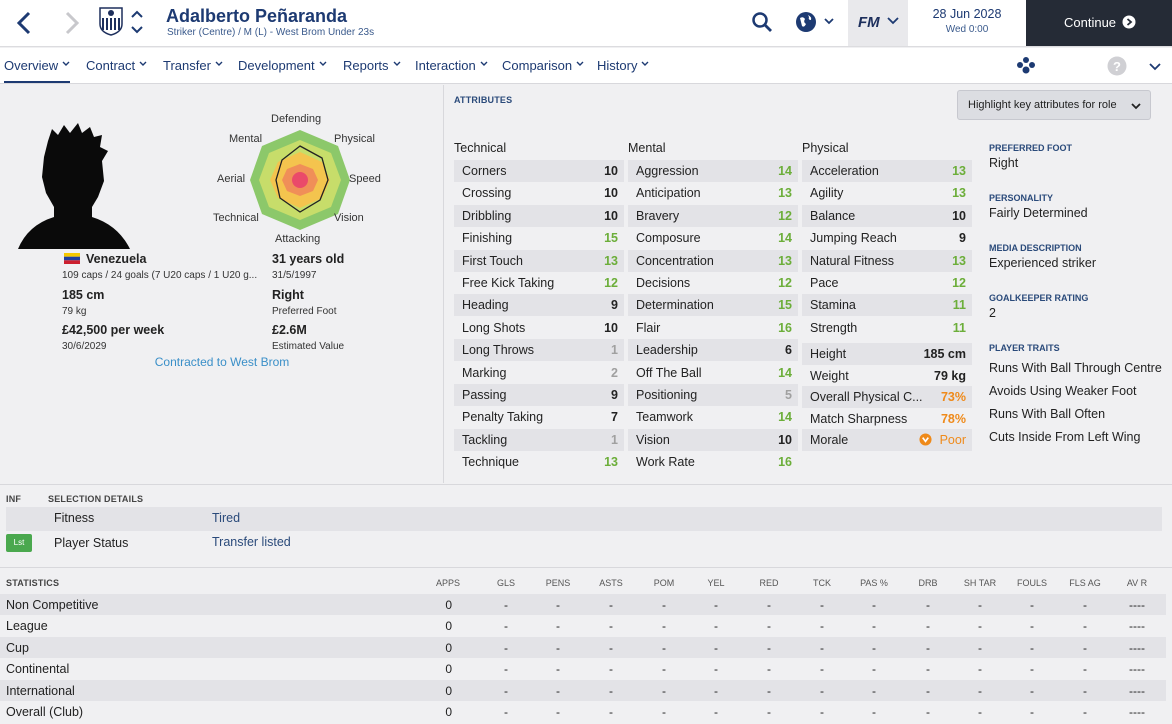 The image size is (1172, 724). What do you see at coordinates (878, 23) in the screenshot?
I see `fm-menu-button: FM` at bounding box center [878, 23].